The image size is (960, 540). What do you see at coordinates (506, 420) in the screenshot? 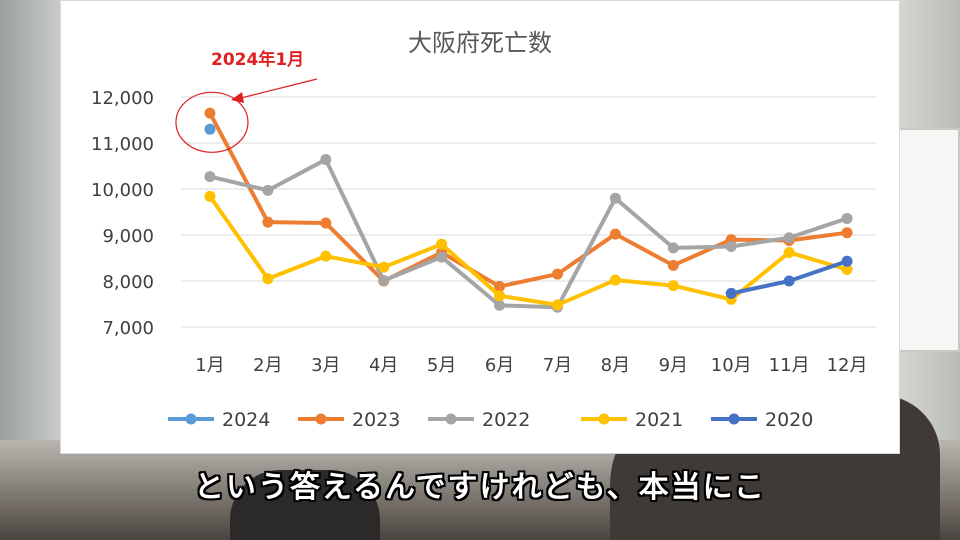
I see `legend-label: 2022` at bounding box center [506, 420].